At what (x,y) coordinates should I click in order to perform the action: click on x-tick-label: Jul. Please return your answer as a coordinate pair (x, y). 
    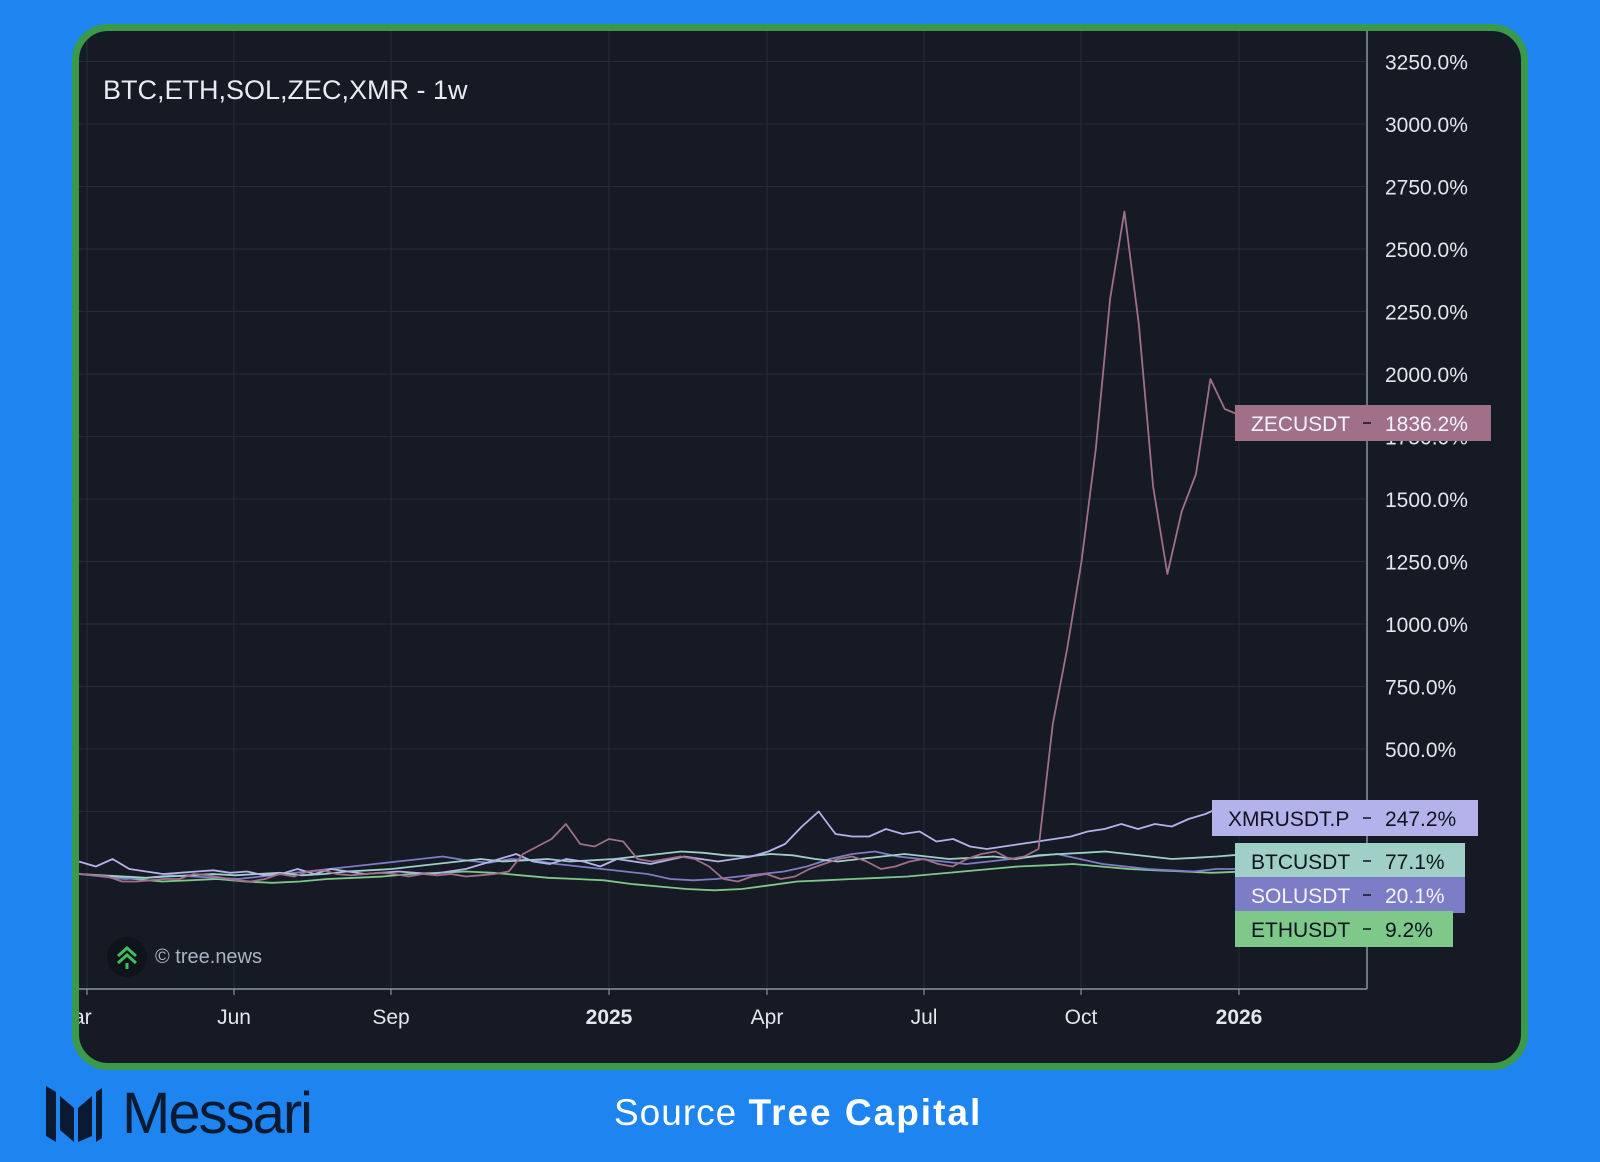
    Looking at the image, I should click on (924, 1017).